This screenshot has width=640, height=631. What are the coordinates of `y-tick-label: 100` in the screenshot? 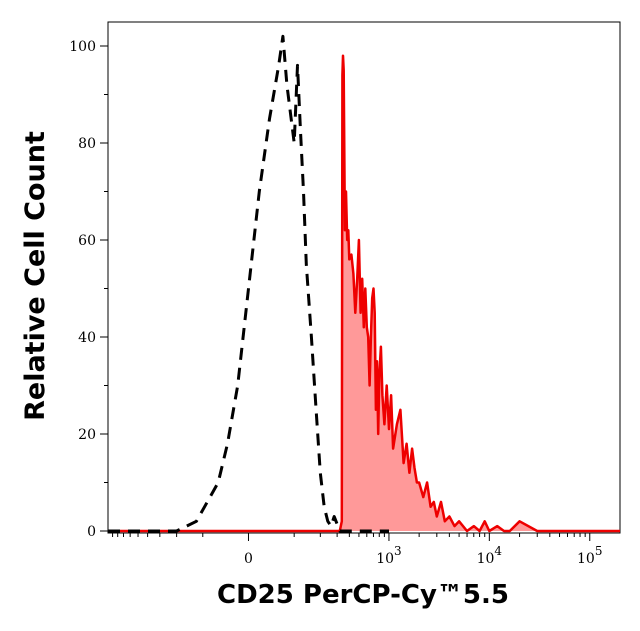 It's located at (82, 47).